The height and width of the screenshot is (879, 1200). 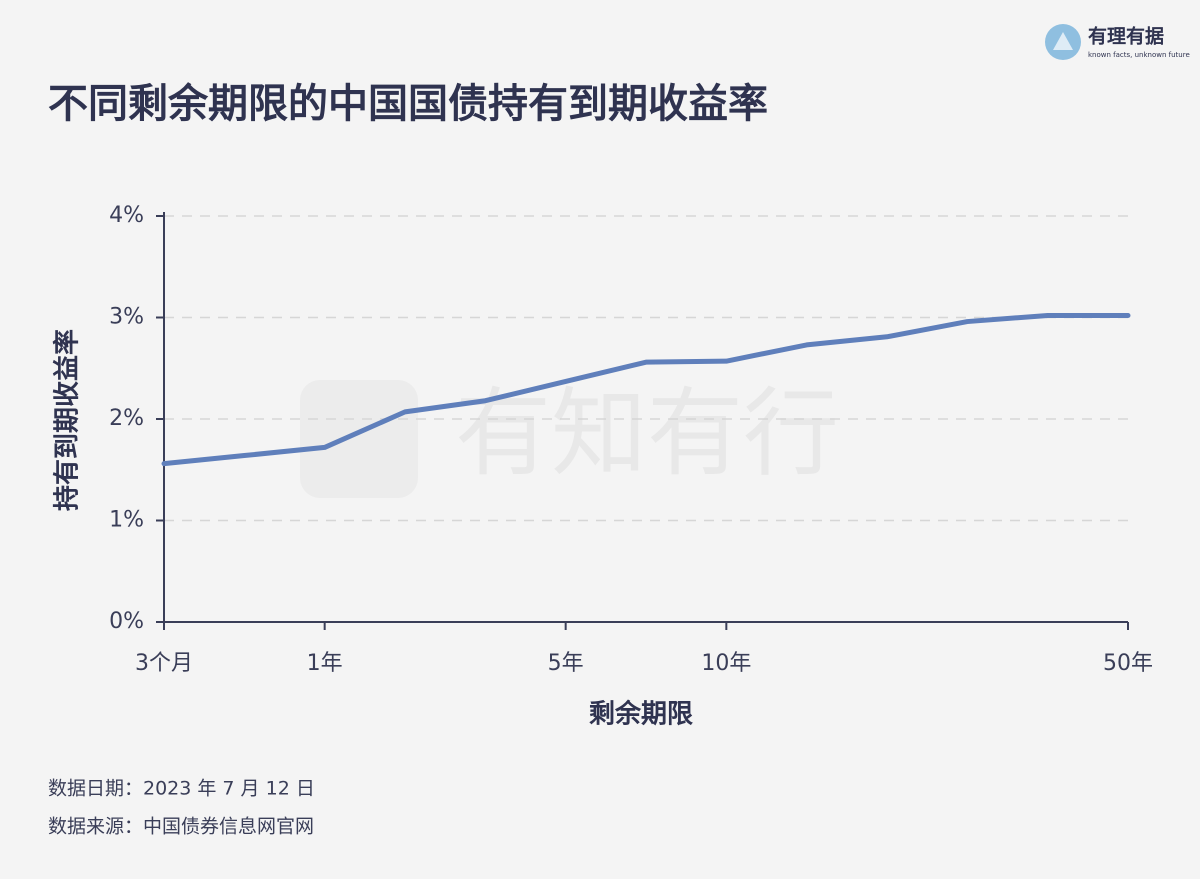 What do you see at coordinates (359, 439) in the screenshot?
I see `watermark-icon` at bounding box center [359, 439].